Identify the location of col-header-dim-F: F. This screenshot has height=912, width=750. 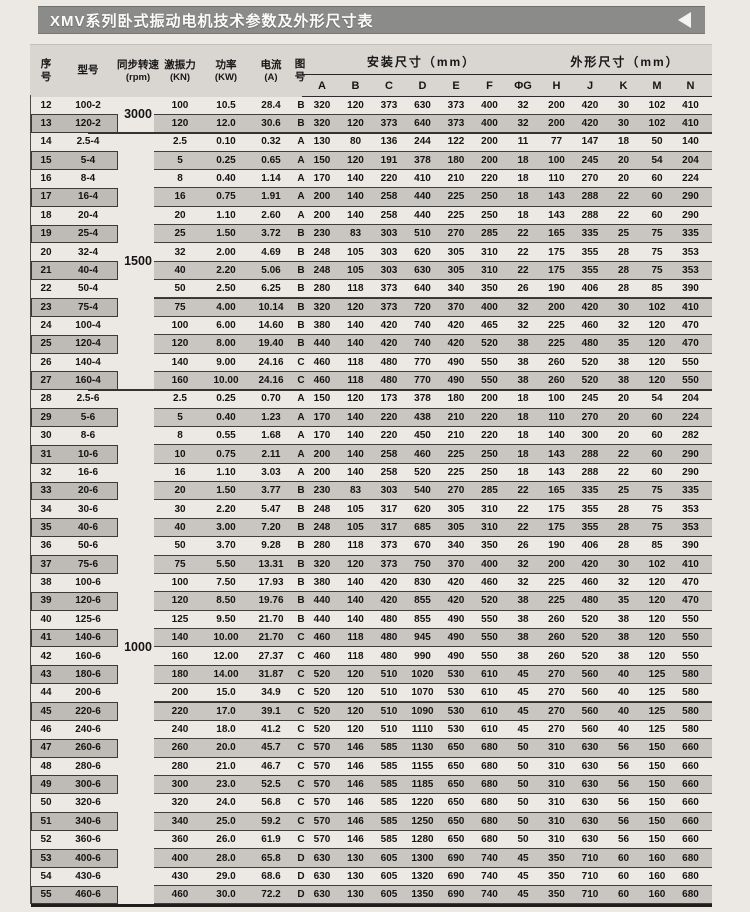
(489, 86).